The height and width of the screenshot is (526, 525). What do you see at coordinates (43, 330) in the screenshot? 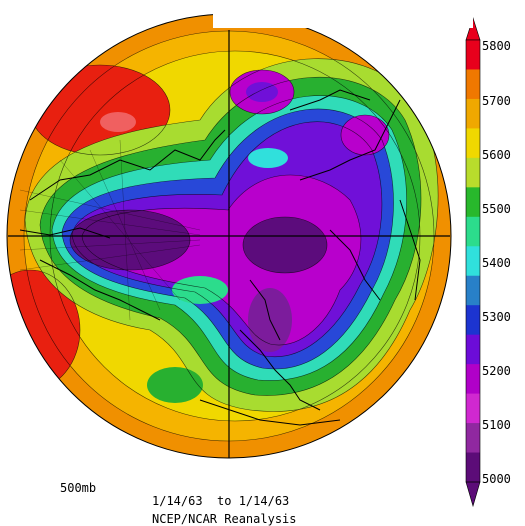
I see `high-southwest` at bounding box center [43, 330].